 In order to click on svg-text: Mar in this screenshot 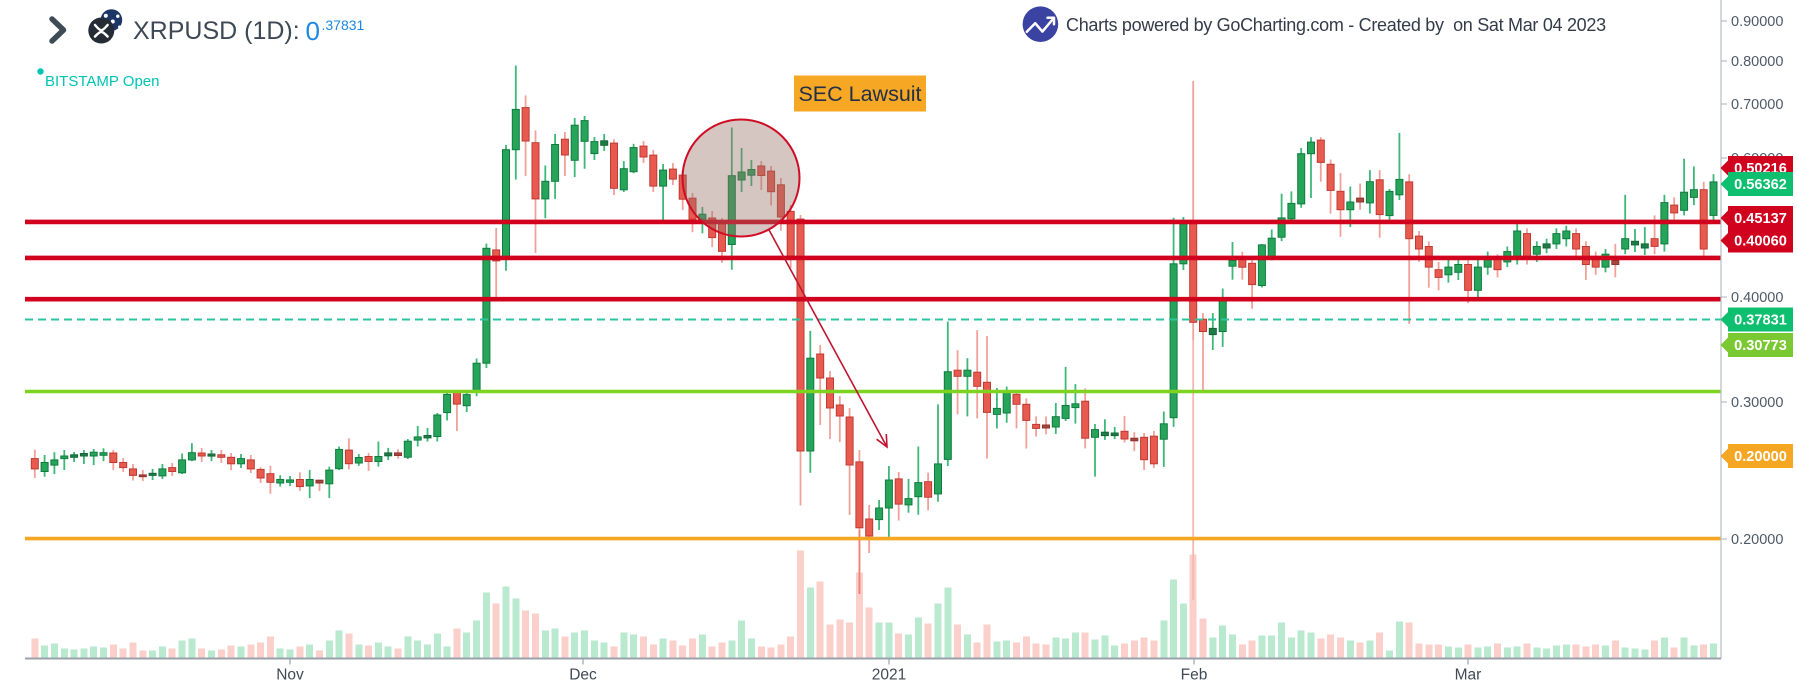, I will do `click(1468, 675)`.